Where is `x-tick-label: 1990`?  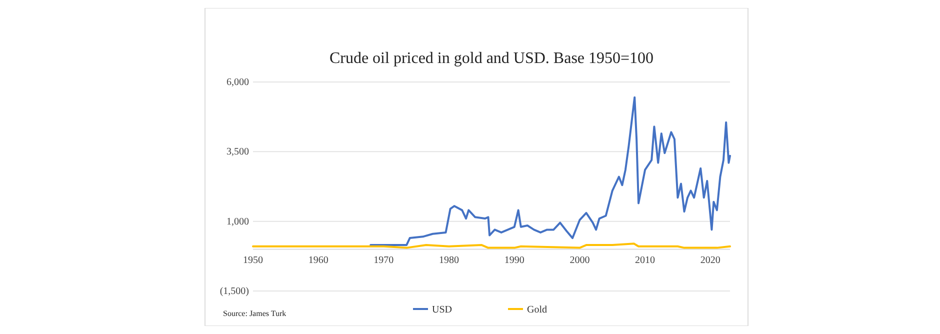 x-tick-label: 1990 is located at coordinates (514, 260).